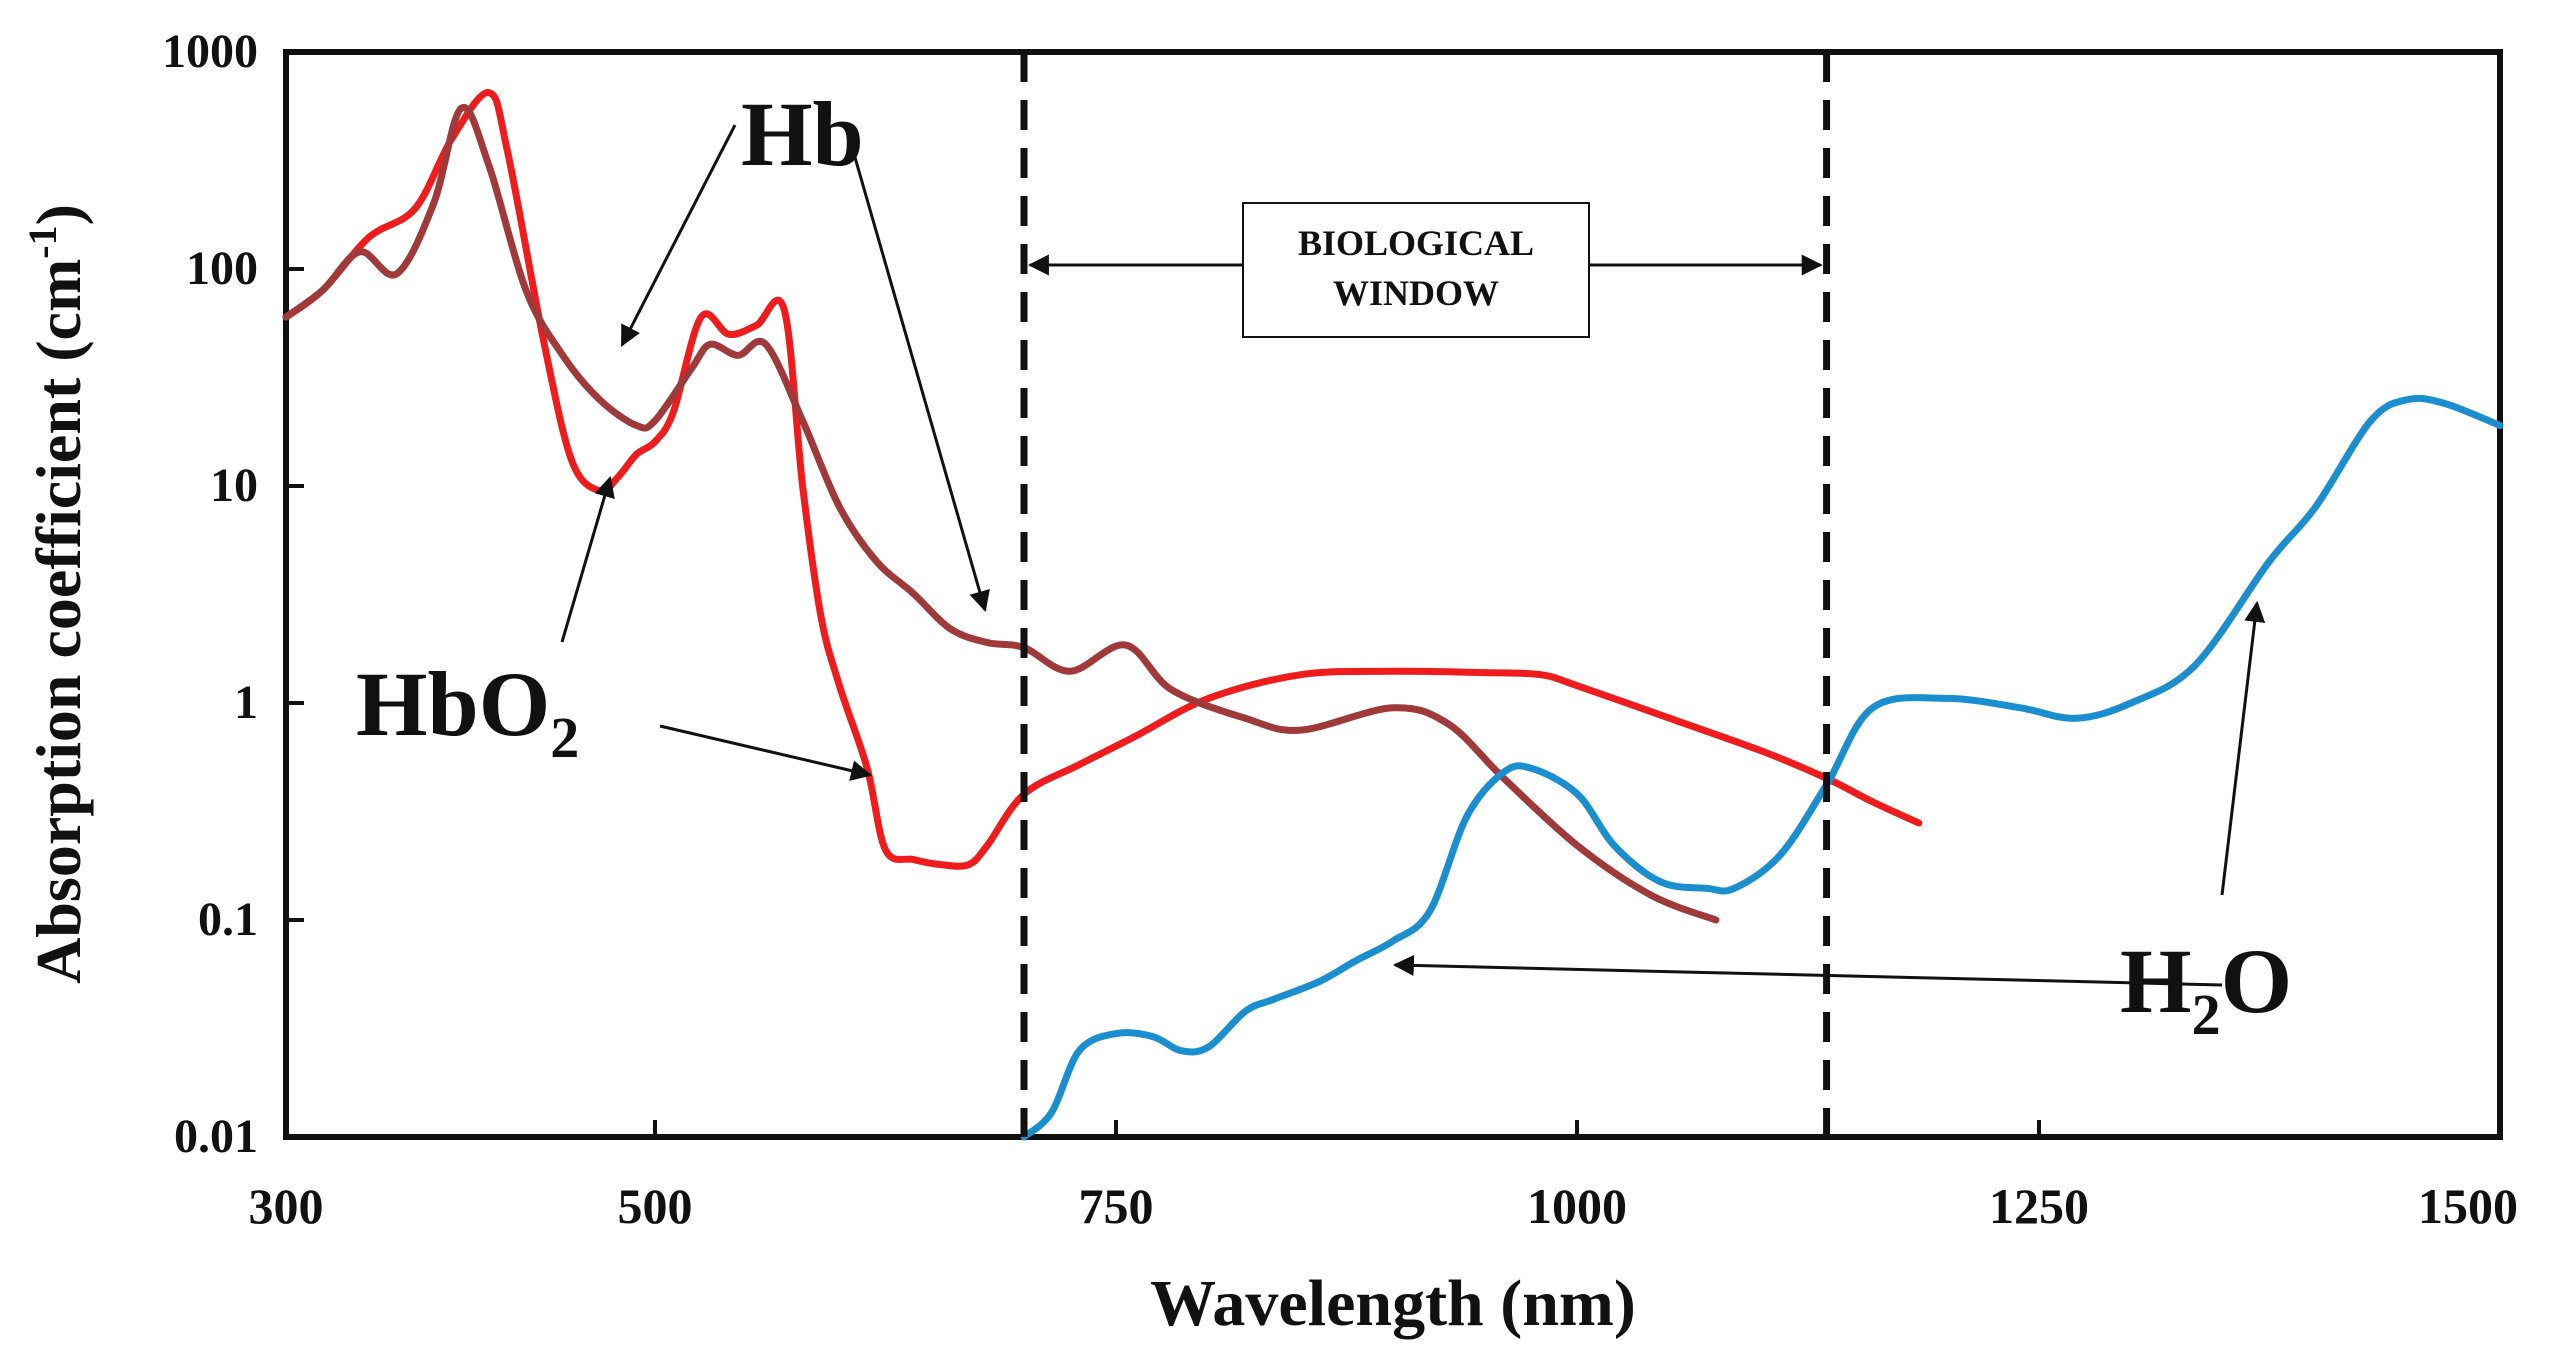 The height and width of the screenshot is (1357, 2562). What do you see at coordinates (1416, 293) in the screenshot?
I see `window-label-line2: WINDOW` at bounding box center [1416, 293].